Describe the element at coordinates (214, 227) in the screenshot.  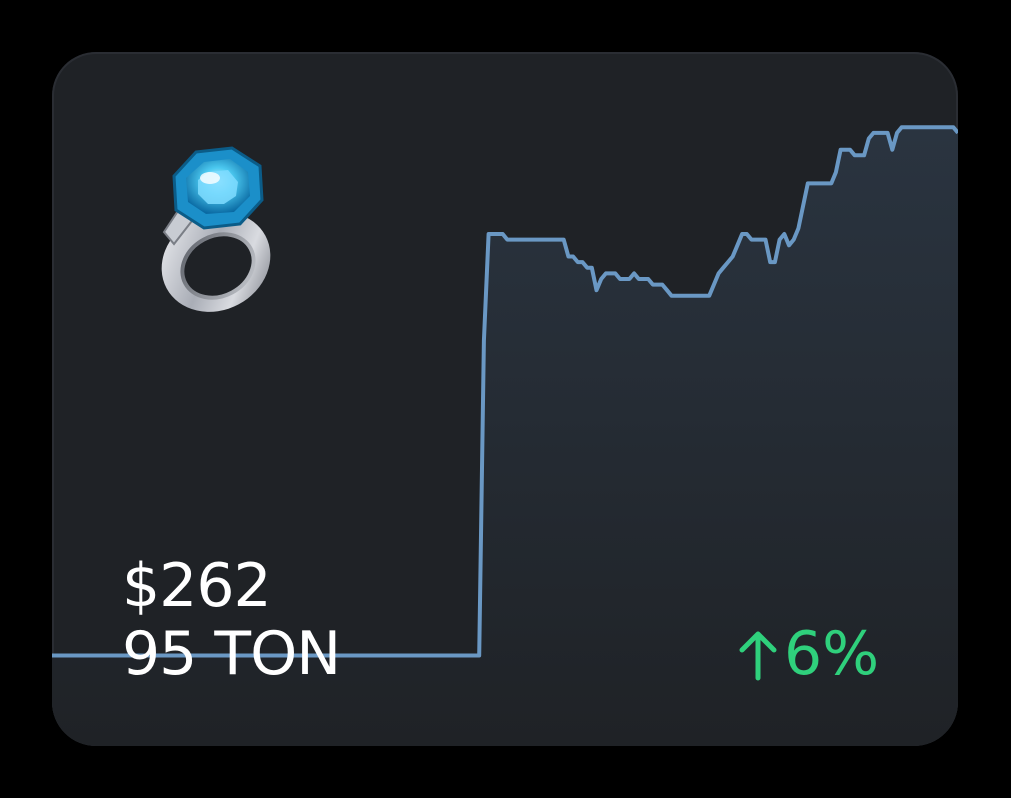
I see `gem-ring-icon` at that location.